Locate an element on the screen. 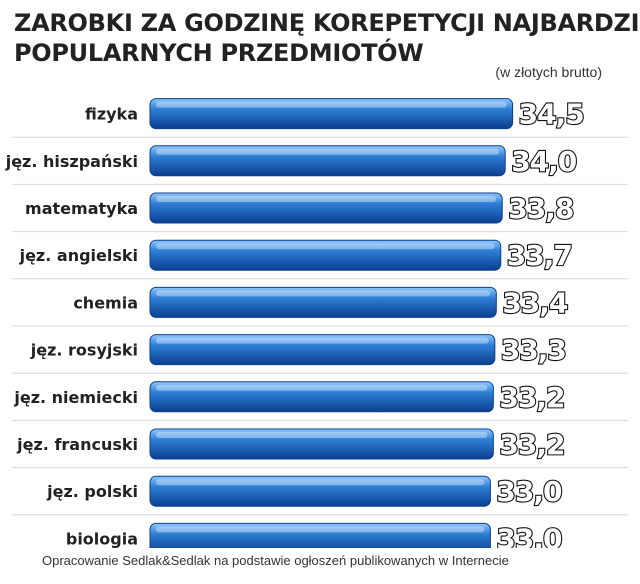  value-label: 34,5 is located at coordinates (551, 114).